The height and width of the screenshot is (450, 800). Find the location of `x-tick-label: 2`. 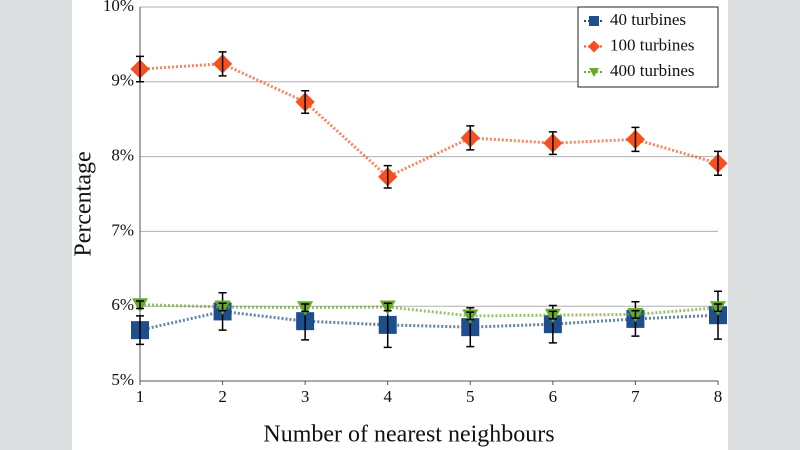

x-tick-label: 2 is located at coordinates (222, 396).